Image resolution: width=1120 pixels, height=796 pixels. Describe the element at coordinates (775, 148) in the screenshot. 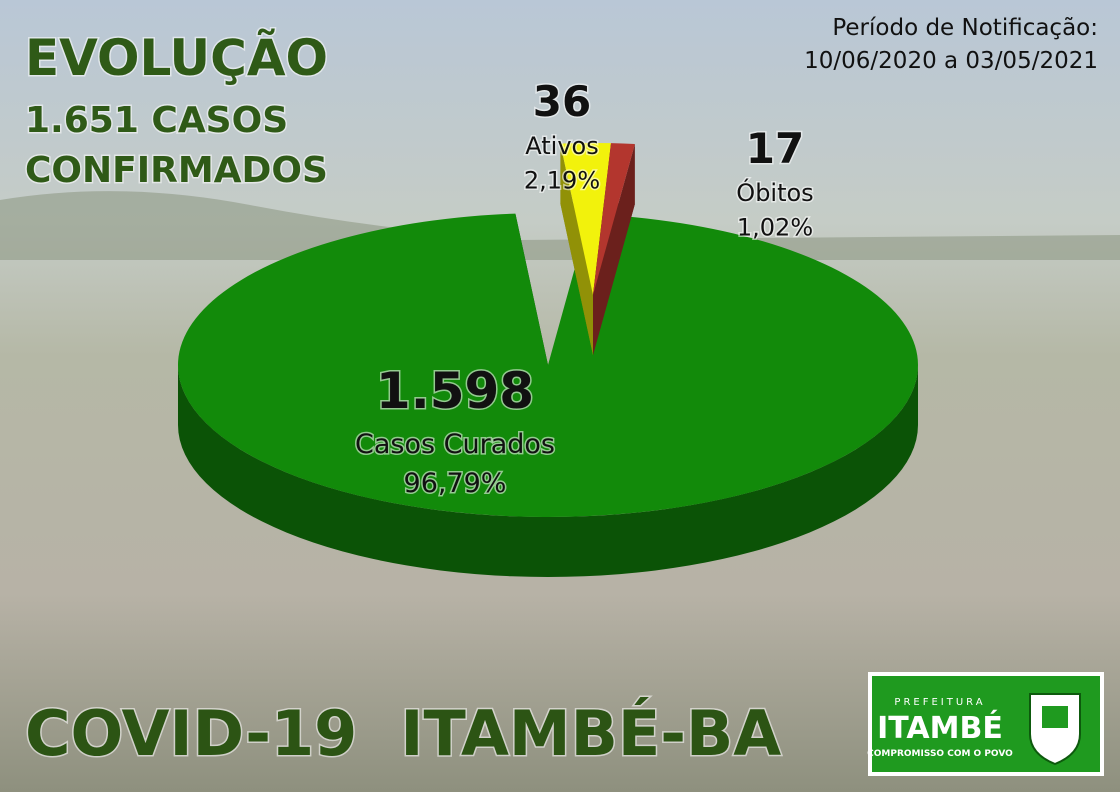

I see `value-label: 17` at that location.